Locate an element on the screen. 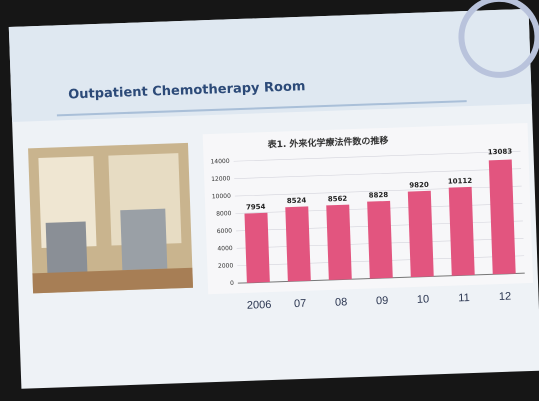  y-tick-label: 4000 is located at coordinates (225, 249).